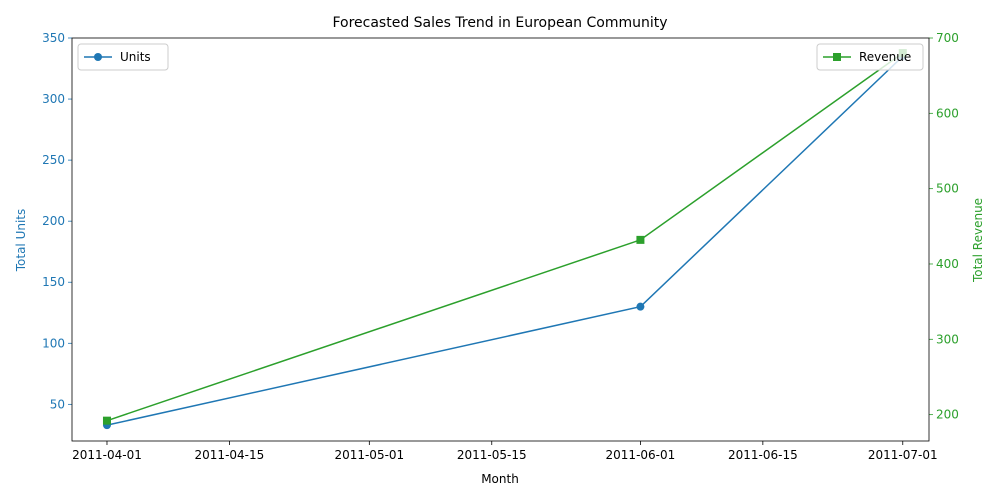 The width and height of the screenshot is (1000, 504). I want to click on left-y-tick-label: 300, so click(53, 99).